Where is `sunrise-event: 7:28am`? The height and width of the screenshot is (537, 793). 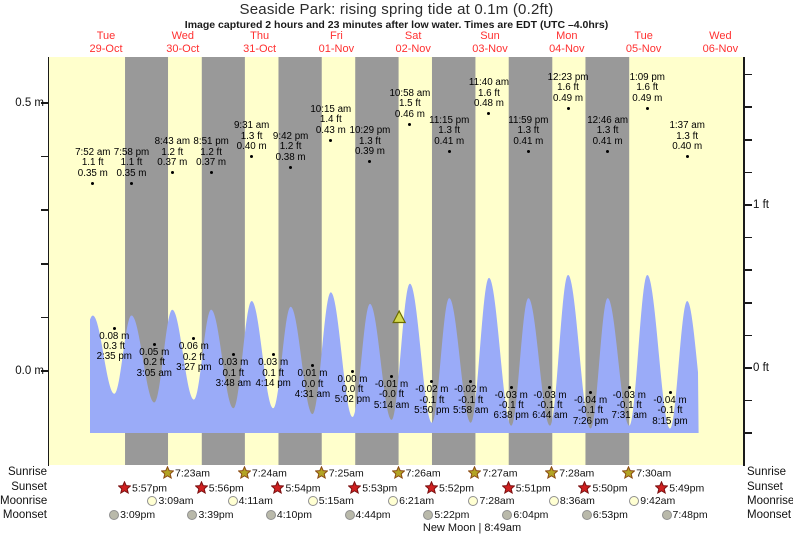
sunrise-event: 7:28am is located at coordinates (569, 472).